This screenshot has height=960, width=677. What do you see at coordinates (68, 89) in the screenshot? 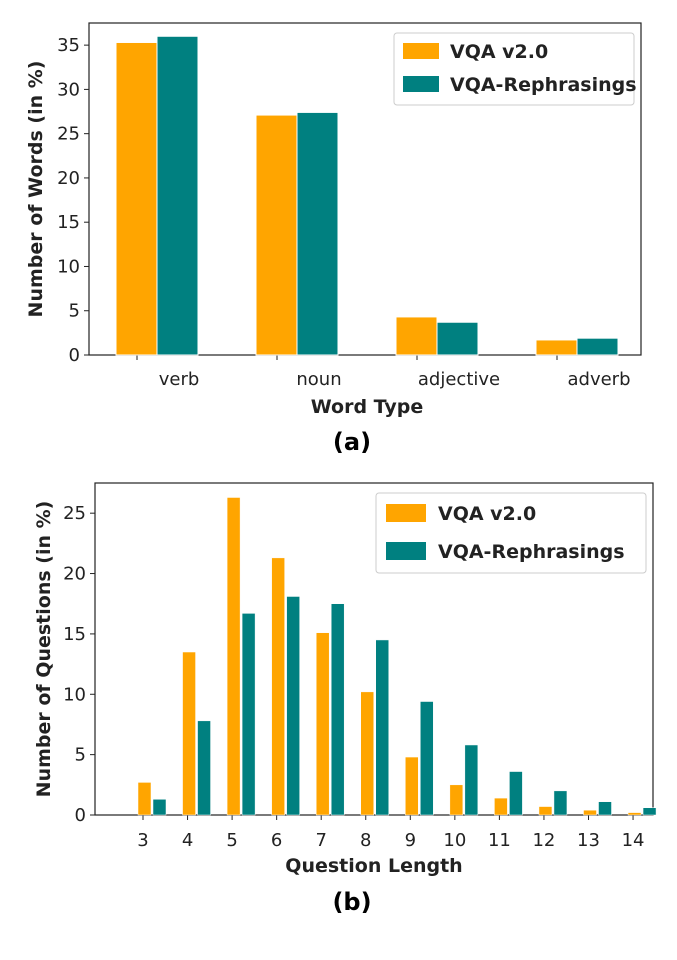
I see `y-tick-label: 30` at bounding box center [68, 89].